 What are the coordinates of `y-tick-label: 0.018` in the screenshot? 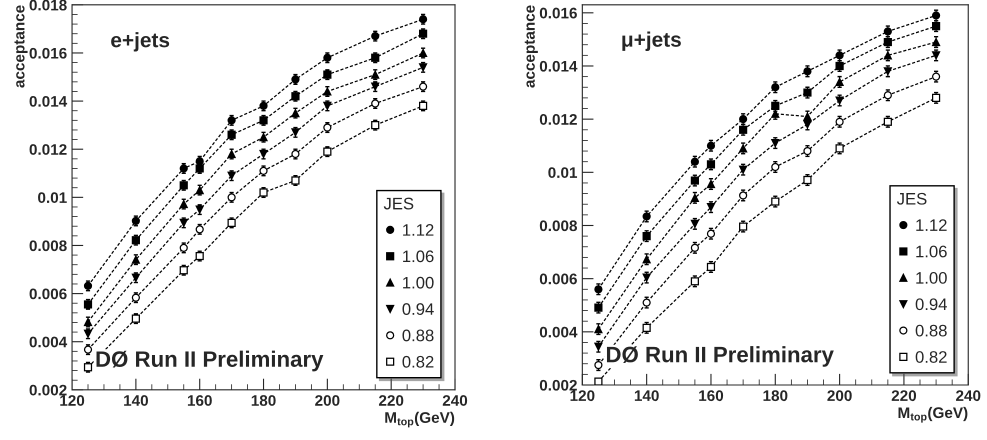 It's located at (48, 5).